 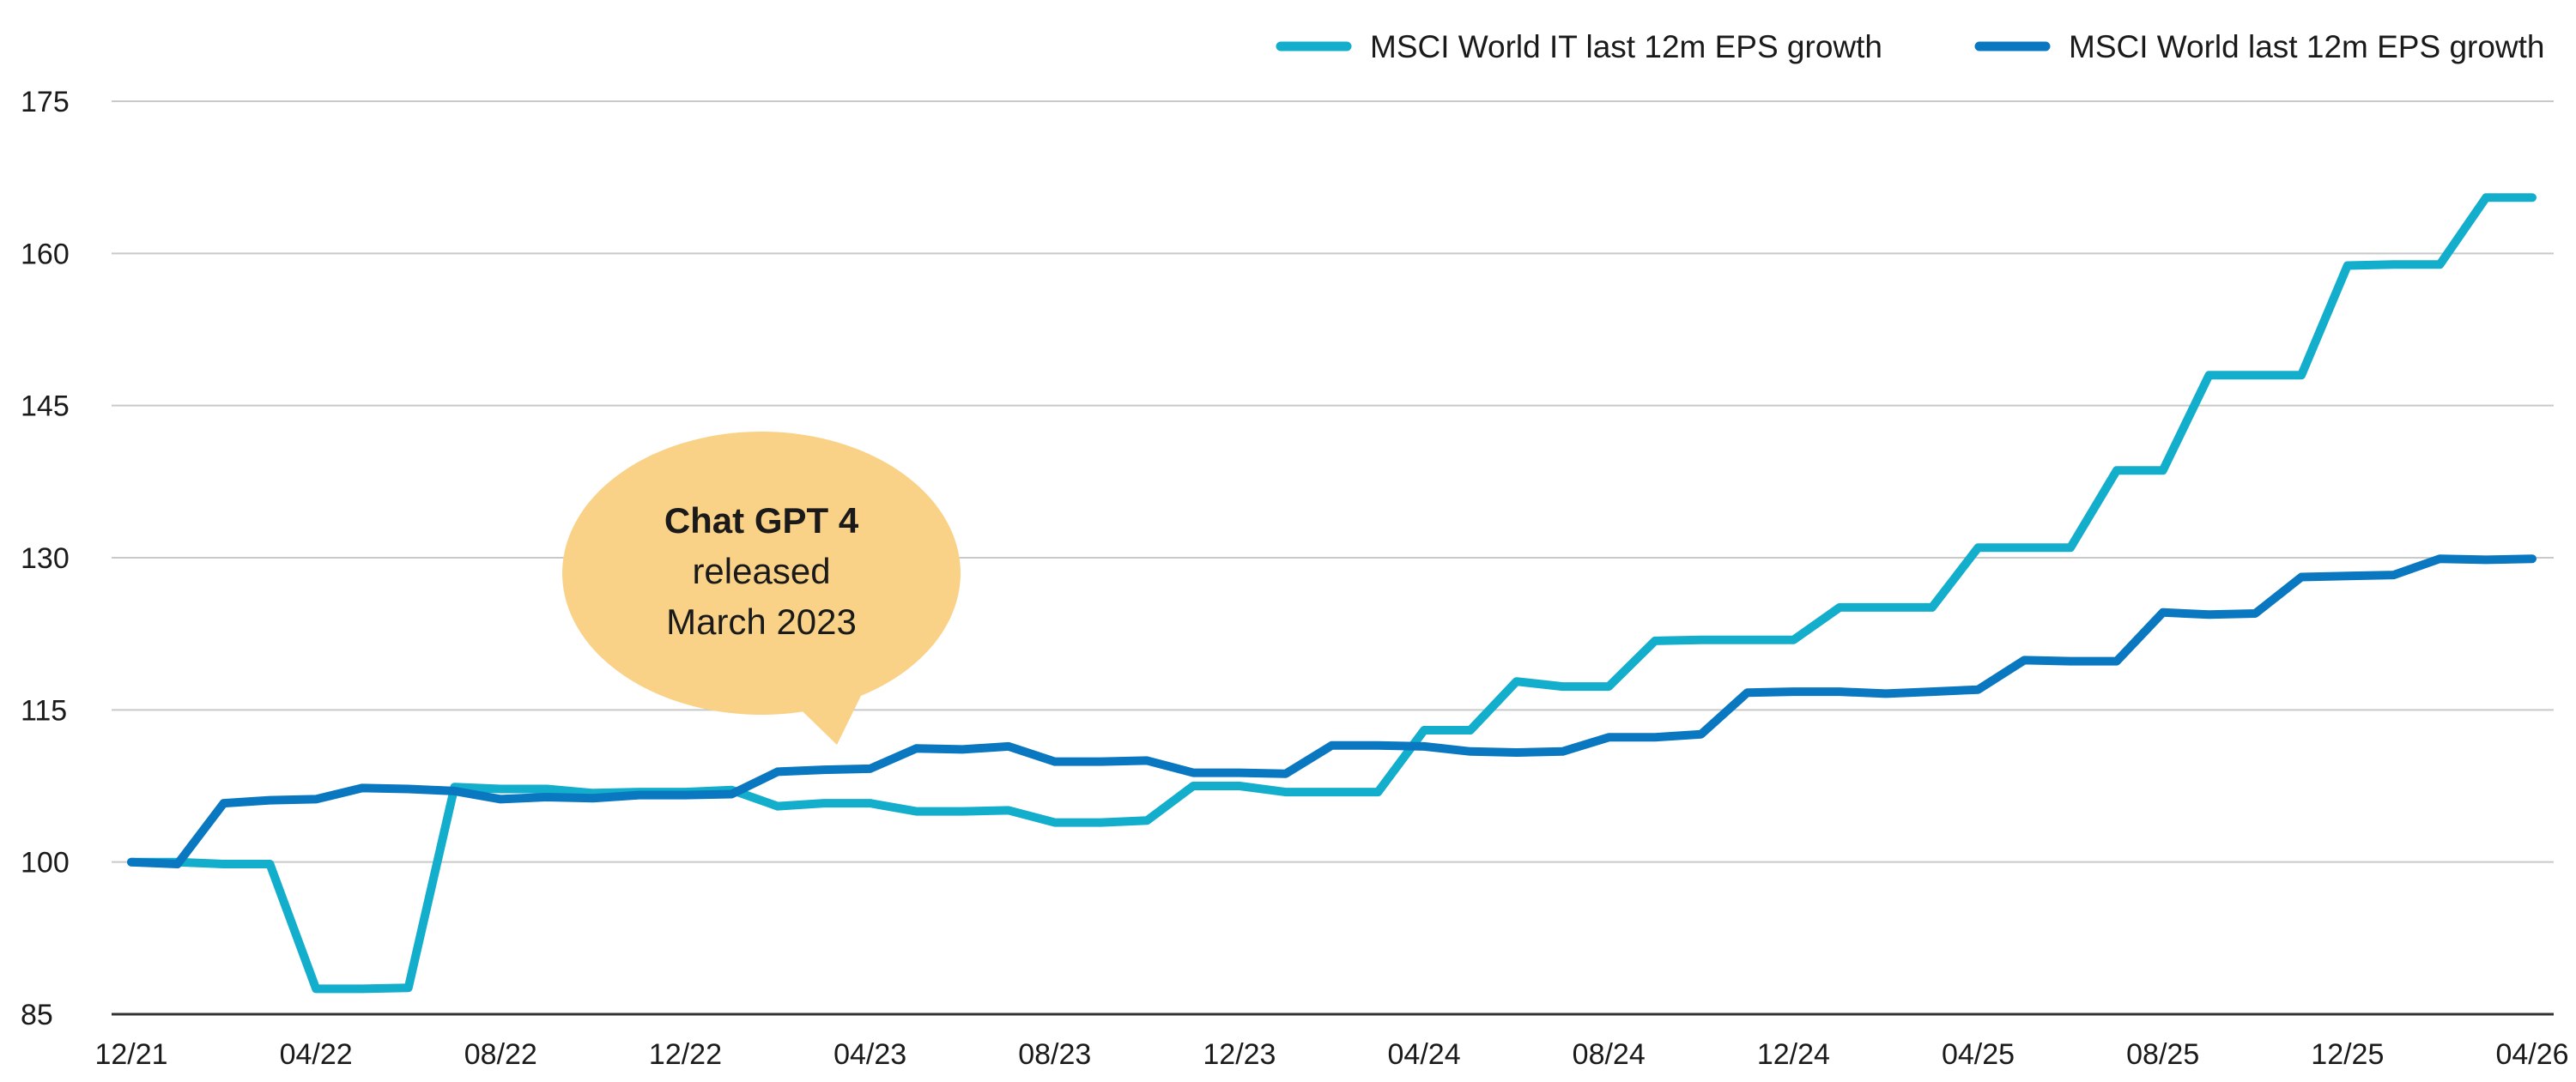 I want to click on callout-bubble, so click(x=761, y=588).